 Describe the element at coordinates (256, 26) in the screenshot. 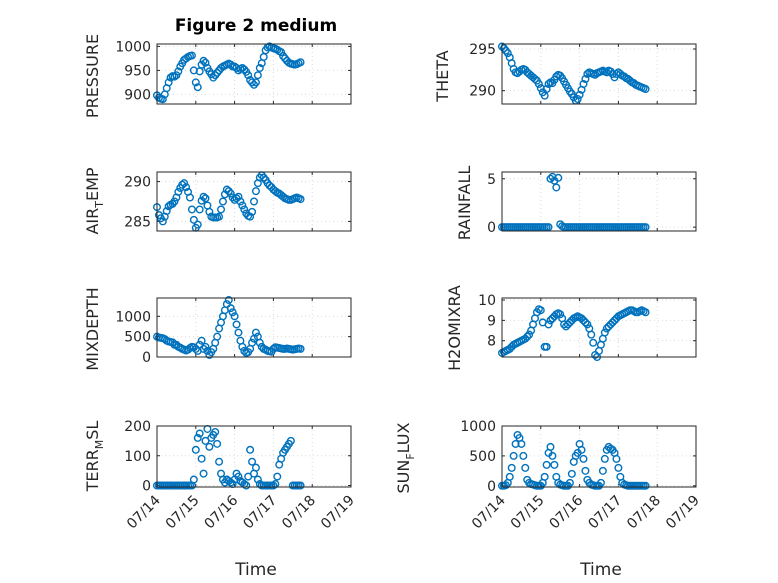

I see `figure-title: Figure 2 medium` at that location.